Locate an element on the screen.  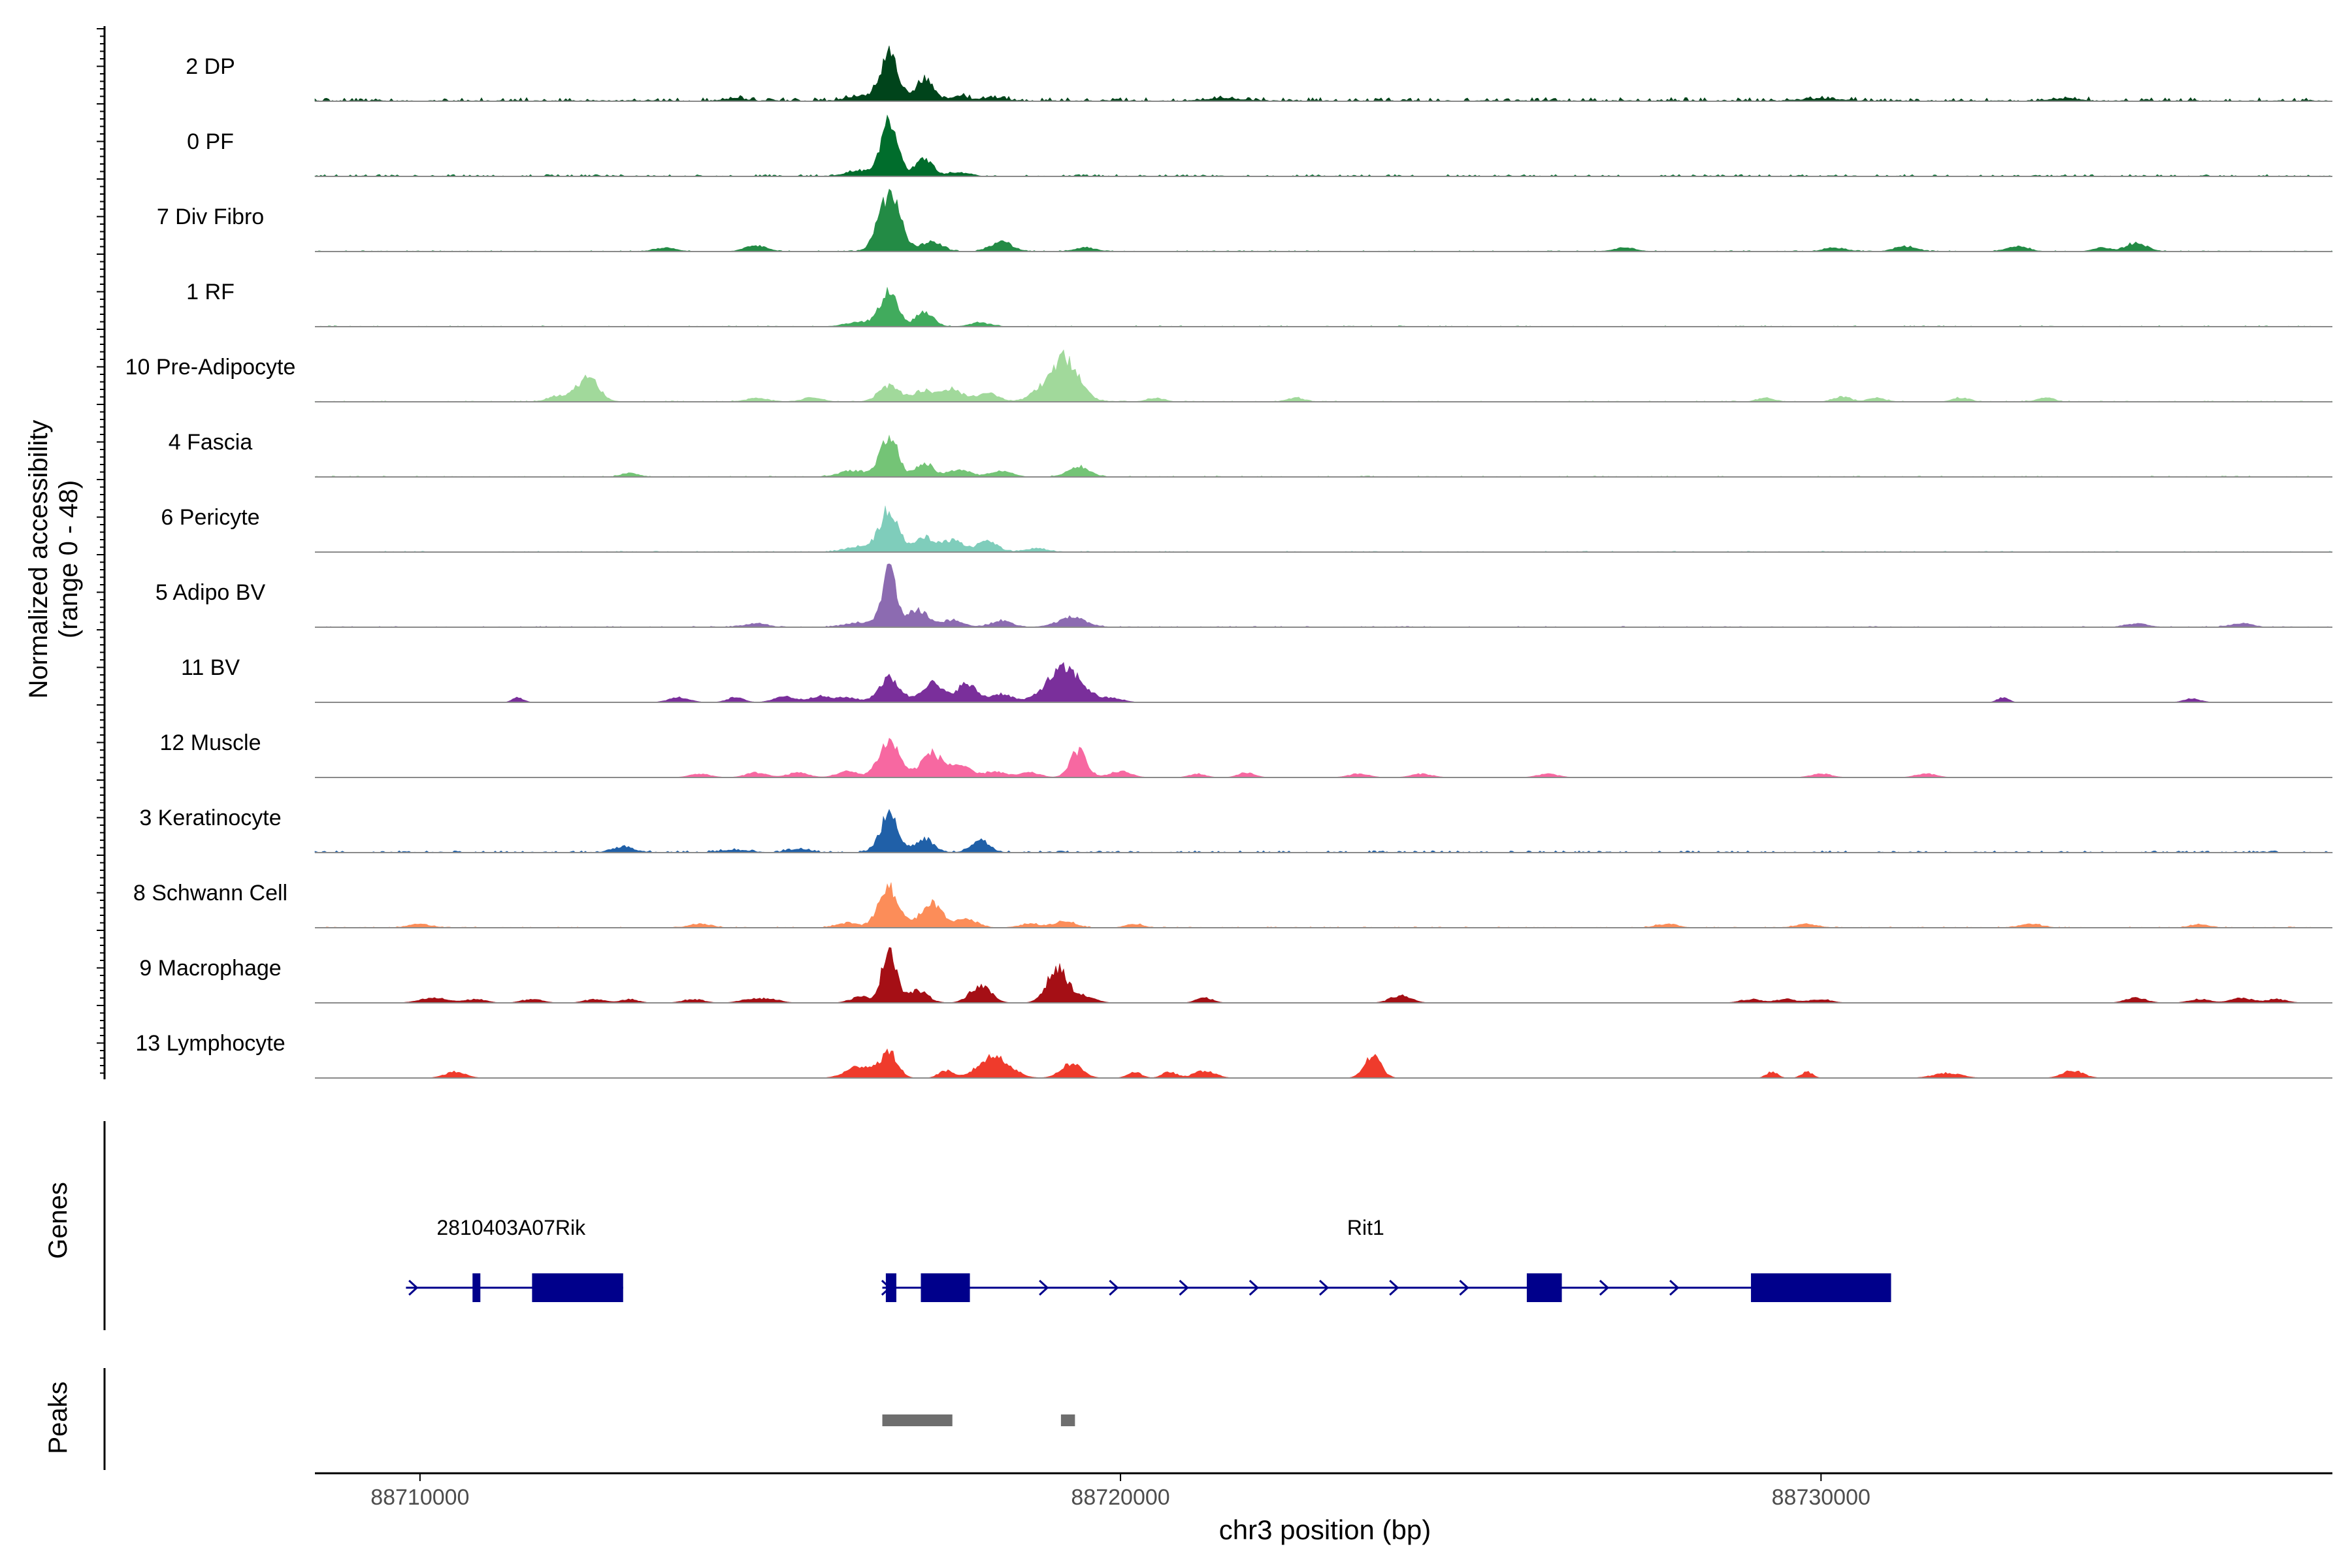
track-3-keratinocyte: 3 Keratinocyte is located at coordinates (1236, 829).